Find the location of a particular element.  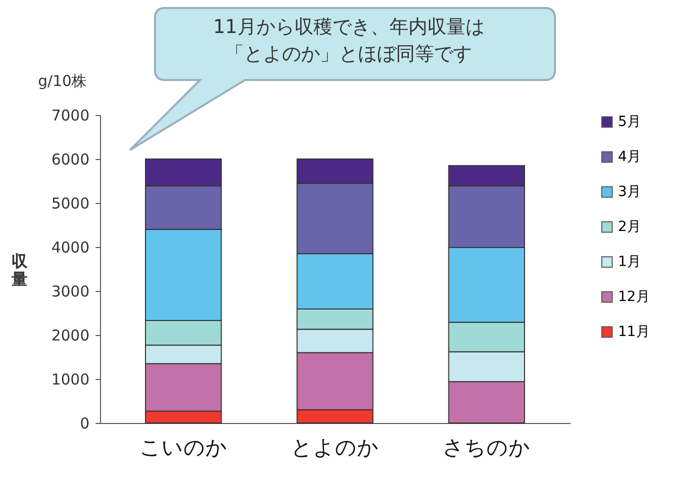

y-tick-label: 7000 is located at coordinates (70, 115).